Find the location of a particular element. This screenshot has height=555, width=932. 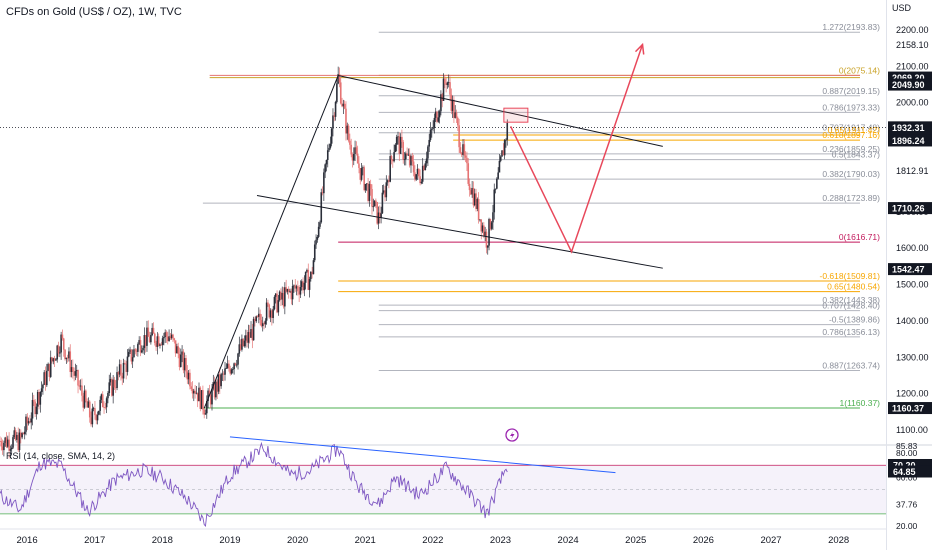

fib-level-label: 0.5(1843.37) is located at coordinates (856, 155).